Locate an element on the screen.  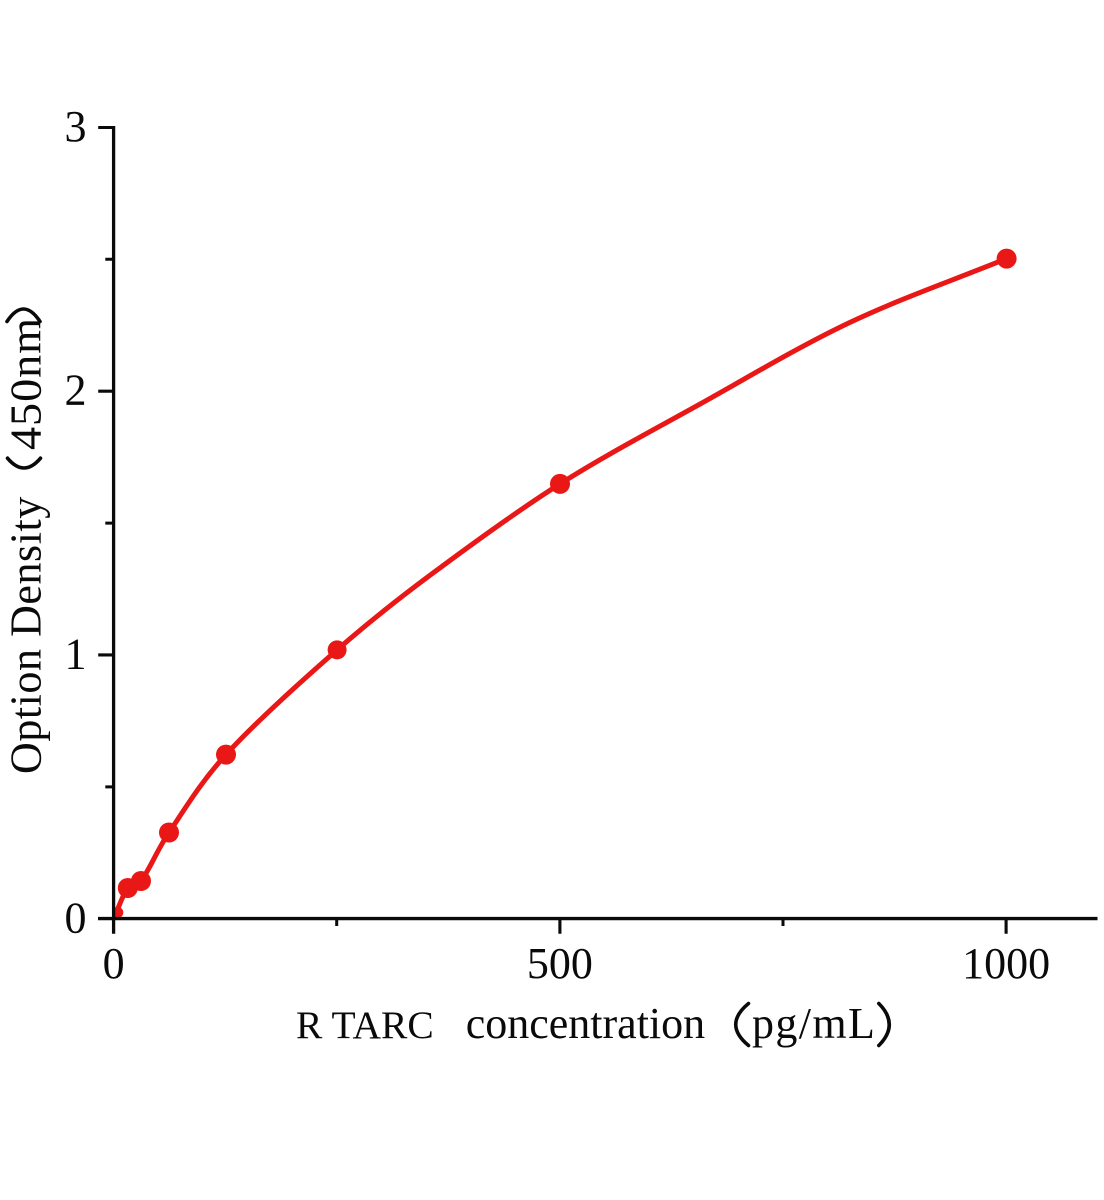
svg-text: Option Density is located at coordinates (26, 635).